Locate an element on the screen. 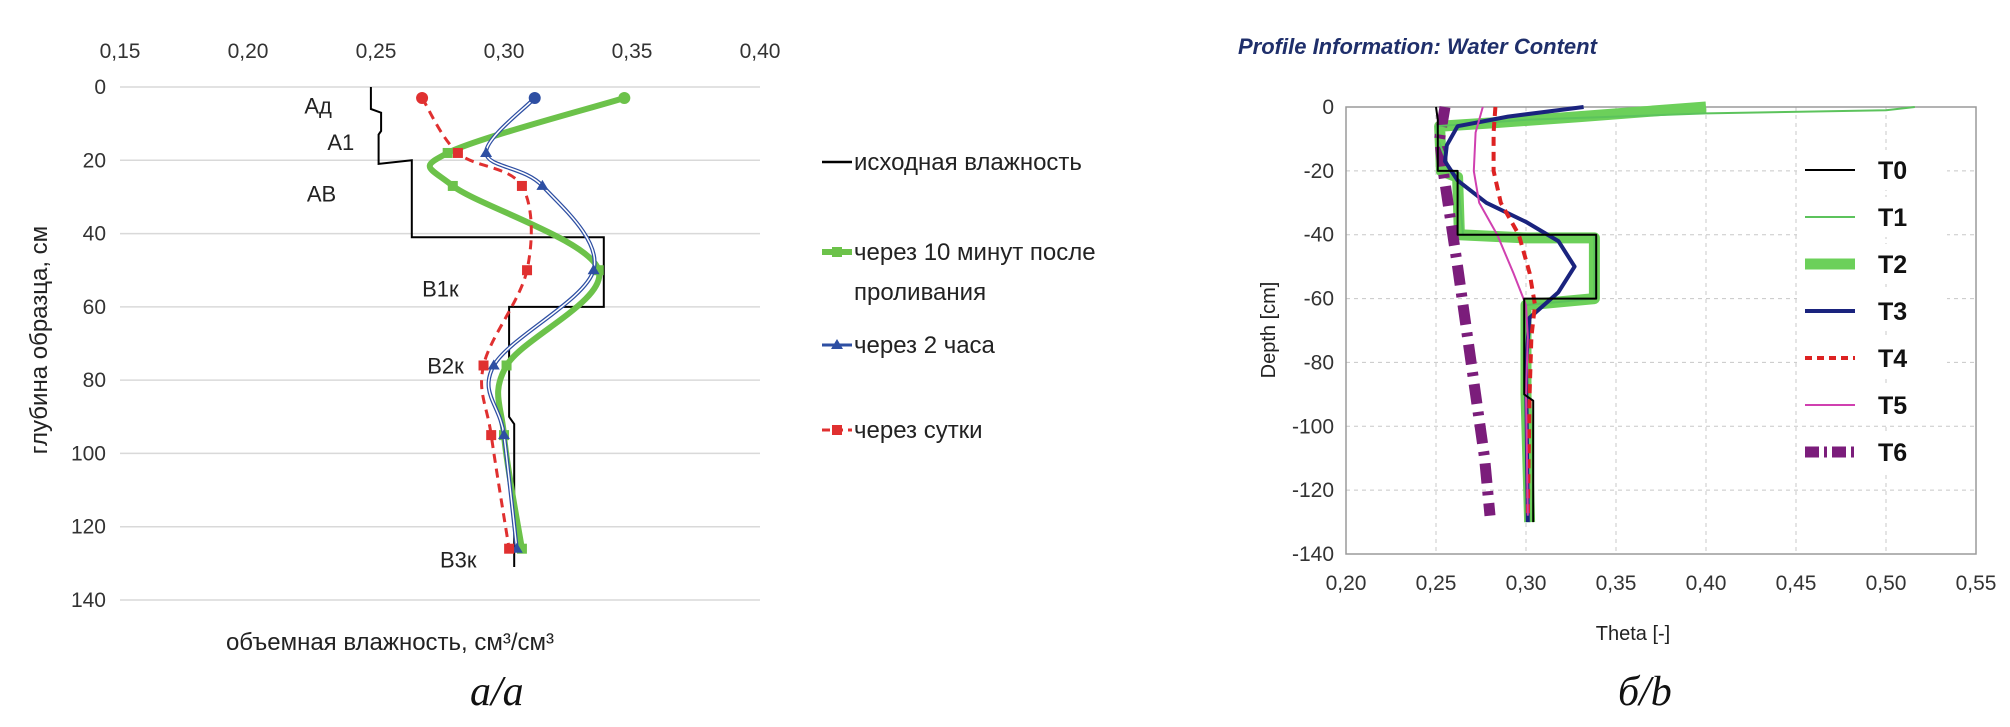  legend-label-2-cont: проливания is located at coordinates (920, 292).